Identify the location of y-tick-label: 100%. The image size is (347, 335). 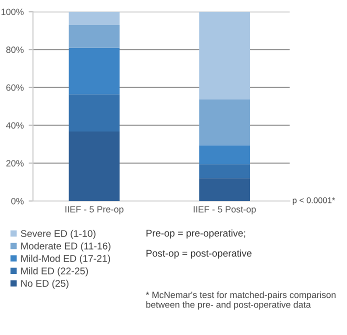
(13, 12).